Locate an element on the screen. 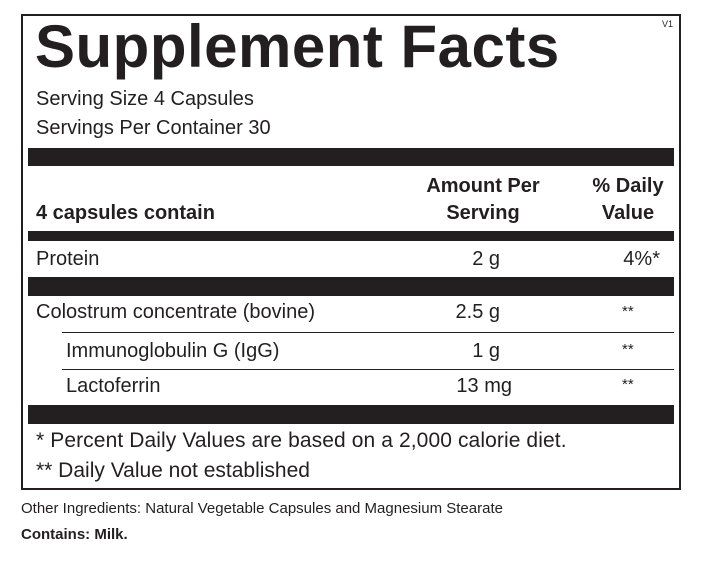  serving-size: Serving Size 4 Capsules is located at coordinates (145, 99).